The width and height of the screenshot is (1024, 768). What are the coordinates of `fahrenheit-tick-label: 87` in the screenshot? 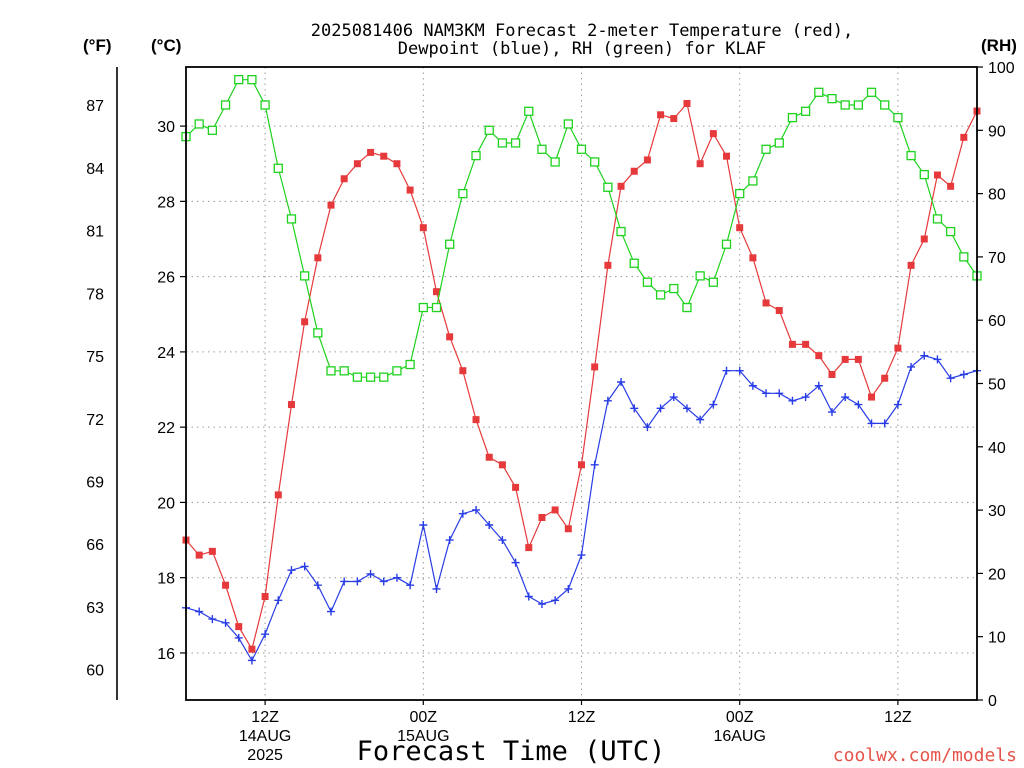 It's located at (95, 106).